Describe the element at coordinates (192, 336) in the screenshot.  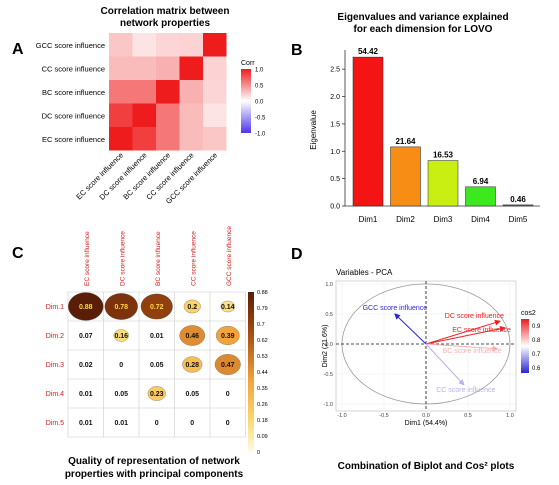
I see `quality-value-label: 0.46` at that location.